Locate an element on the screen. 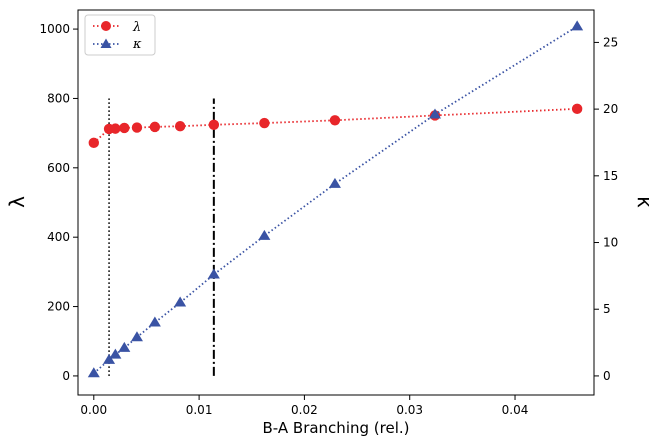 This screenshot has height=441, width=650. x-tick-label: 0.02 is located at coordinates (304, 410).